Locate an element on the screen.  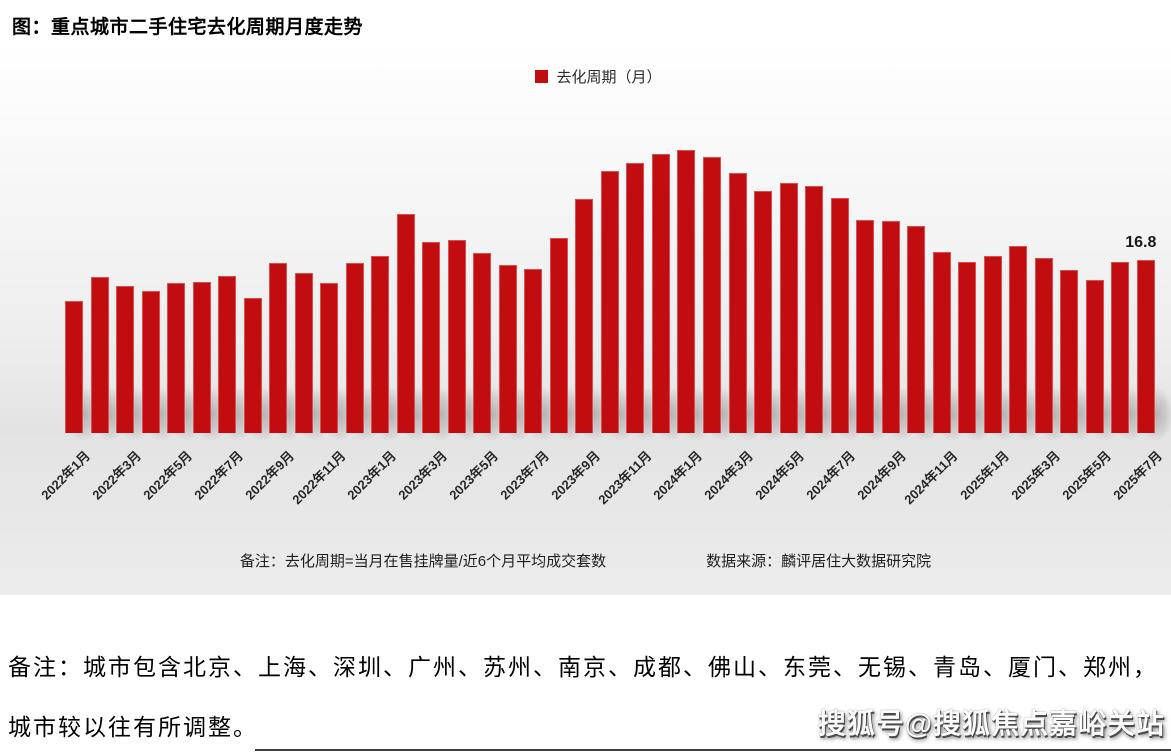
bar-2024年10月 is located at coordinates (916, 329).